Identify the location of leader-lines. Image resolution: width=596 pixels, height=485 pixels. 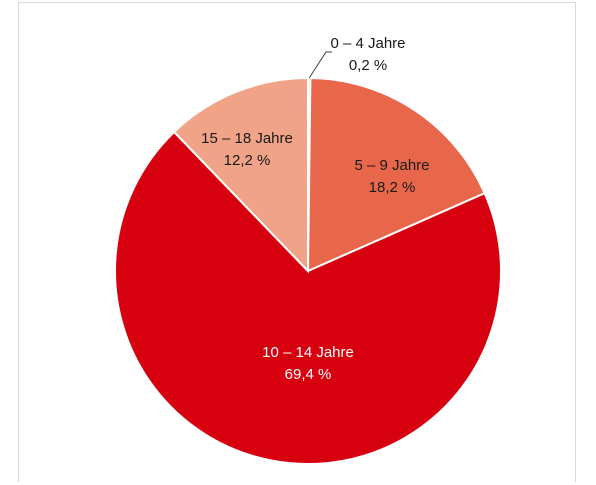
(320, 65).